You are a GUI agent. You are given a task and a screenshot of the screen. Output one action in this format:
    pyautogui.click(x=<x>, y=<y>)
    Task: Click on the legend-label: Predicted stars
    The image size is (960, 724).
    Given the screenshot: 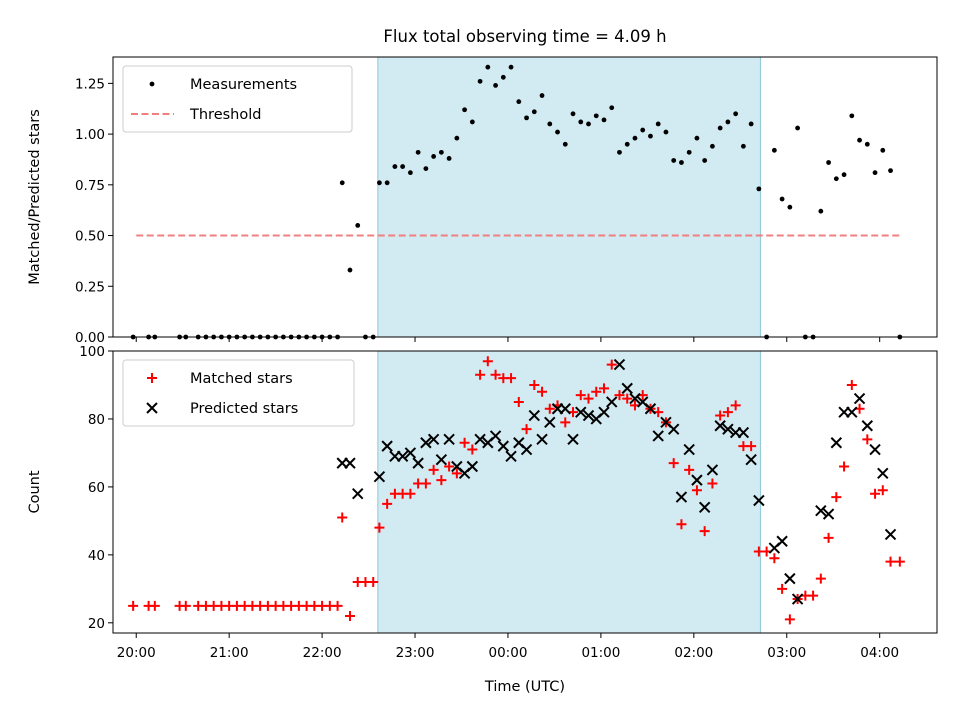 What is the action you would take?
    pyautogui.click(x=244, y=409)
    